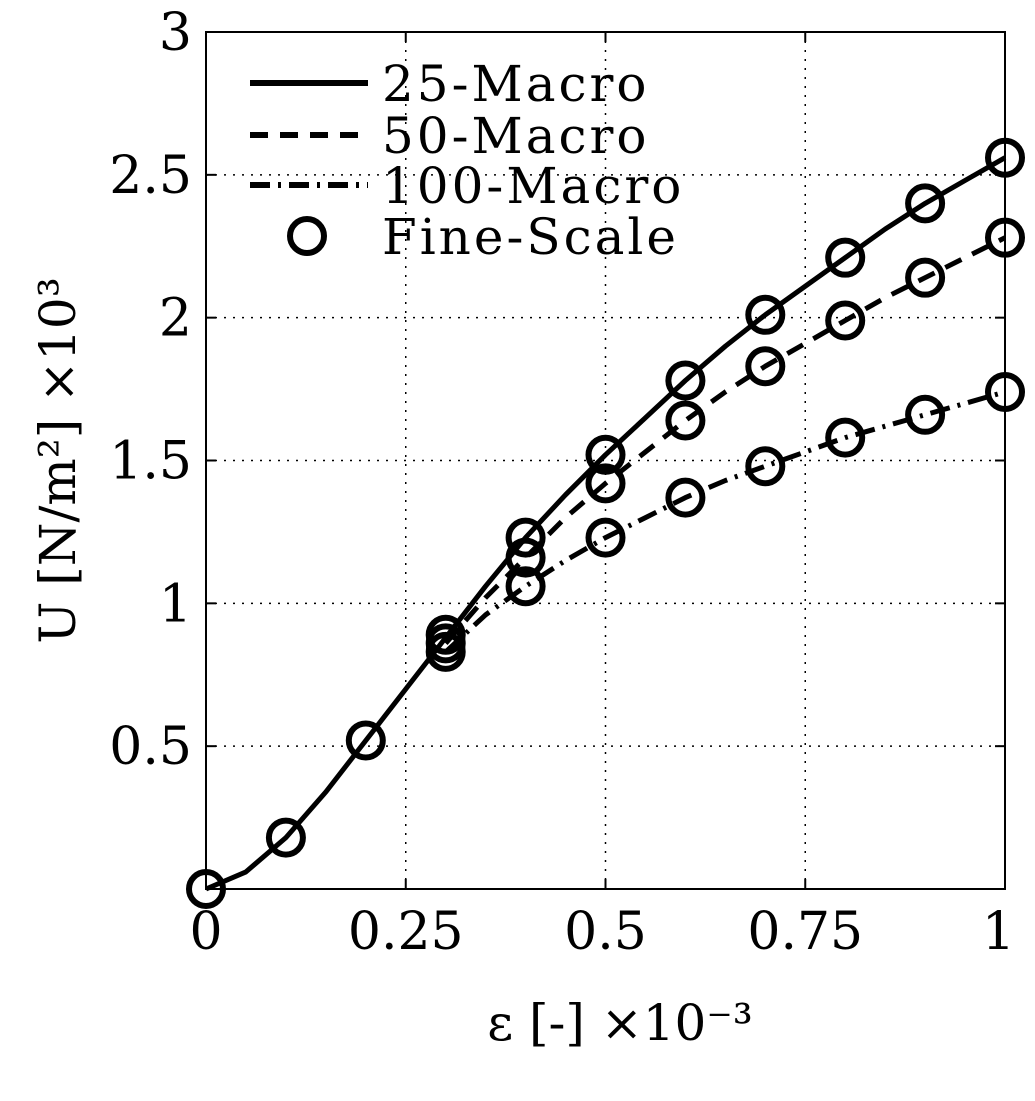 The width and height of the screenshot is (1035, 1101). Describe the element at coordinates (516, 136) in the screenshot. I see `legend-label: 50-Macro` at that location.